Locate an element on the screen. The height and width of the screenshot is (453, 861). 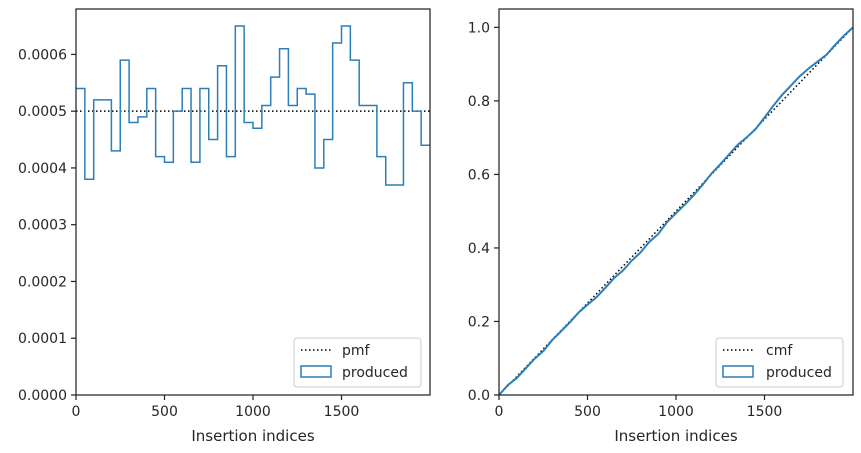
cmf-x-axis-label: Insertion indices is located at coordinates (675, 436).